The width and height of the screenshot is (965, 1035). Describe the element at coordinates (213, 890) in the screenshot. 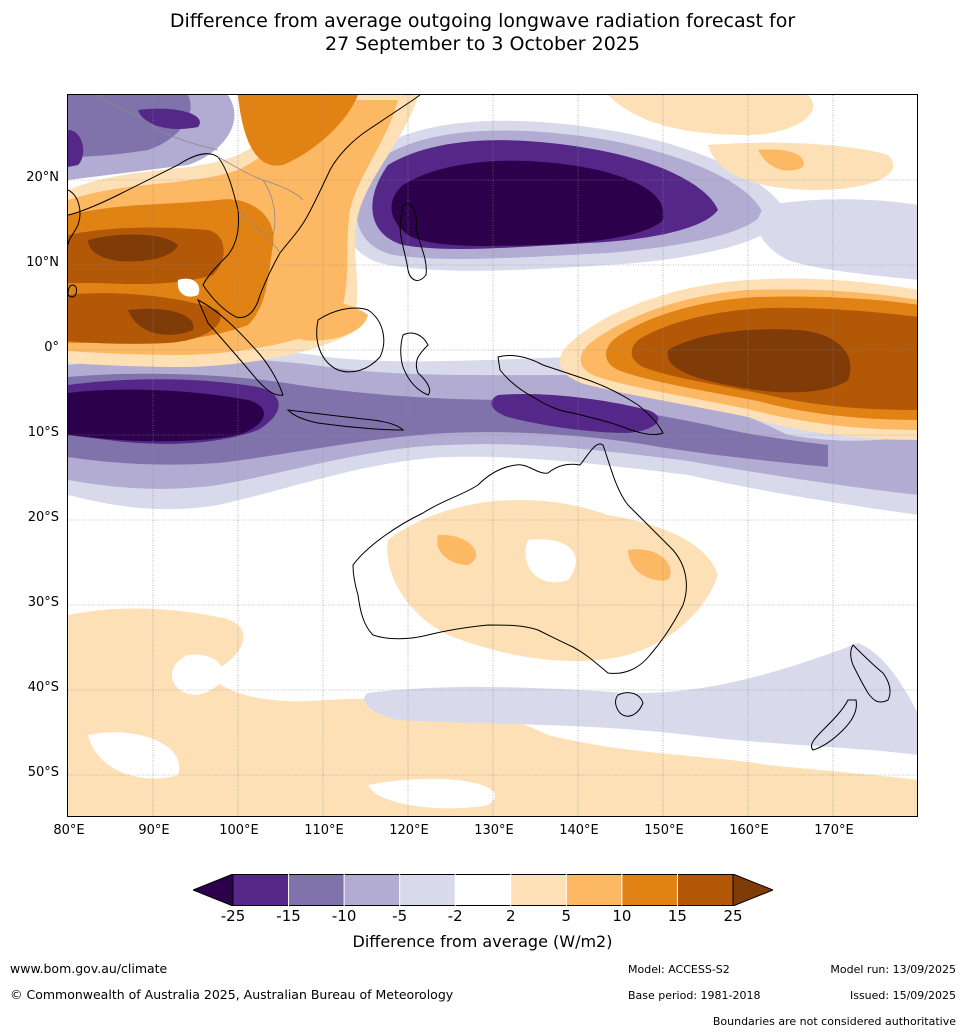

I see `colorbar-extend-low` at that location.